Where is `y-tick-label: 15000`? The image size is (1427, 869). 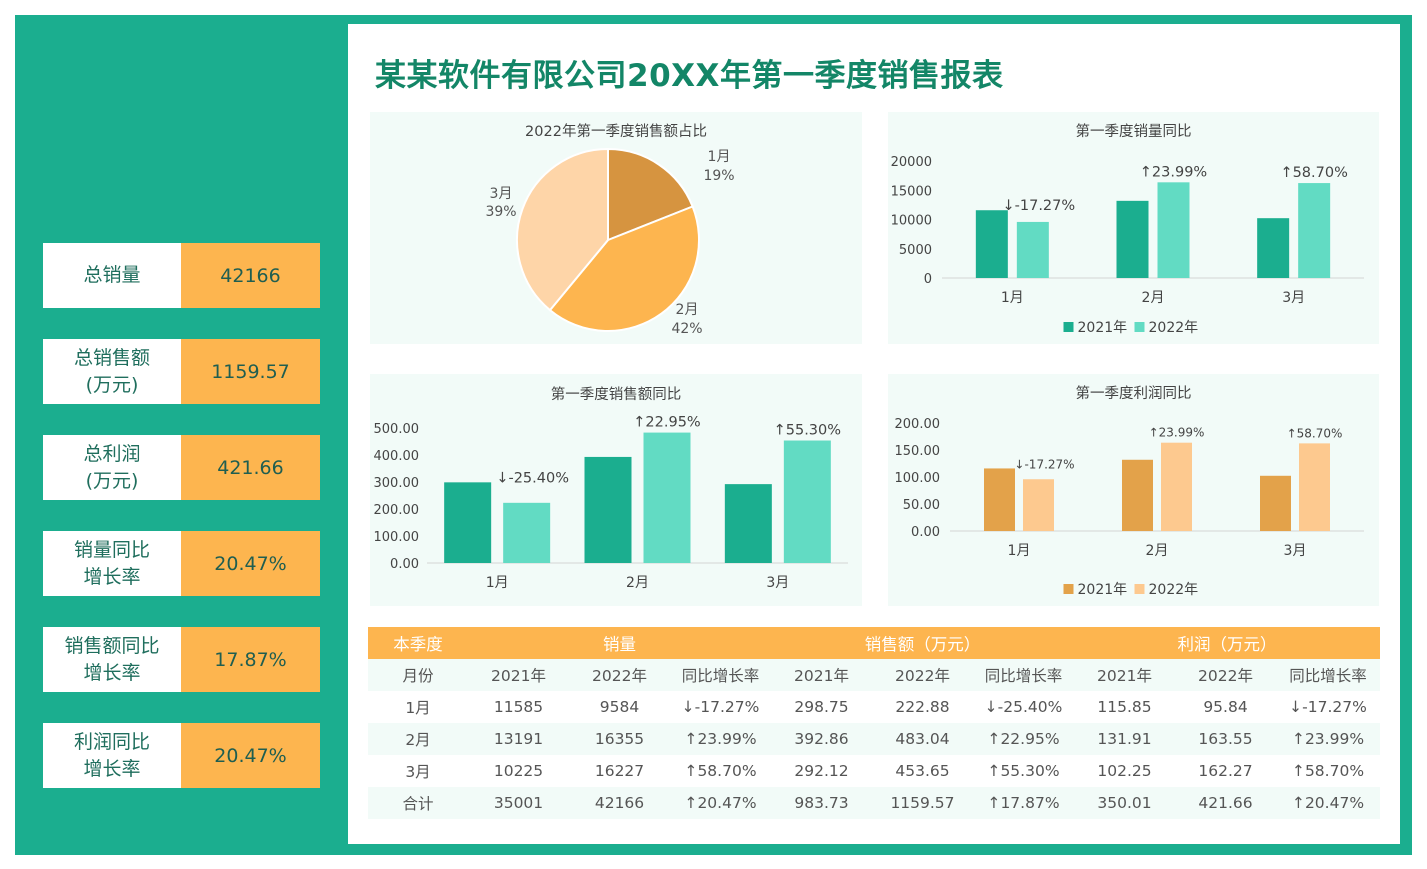 y-tick-label: 15000 is located at coordinates (911, 191).